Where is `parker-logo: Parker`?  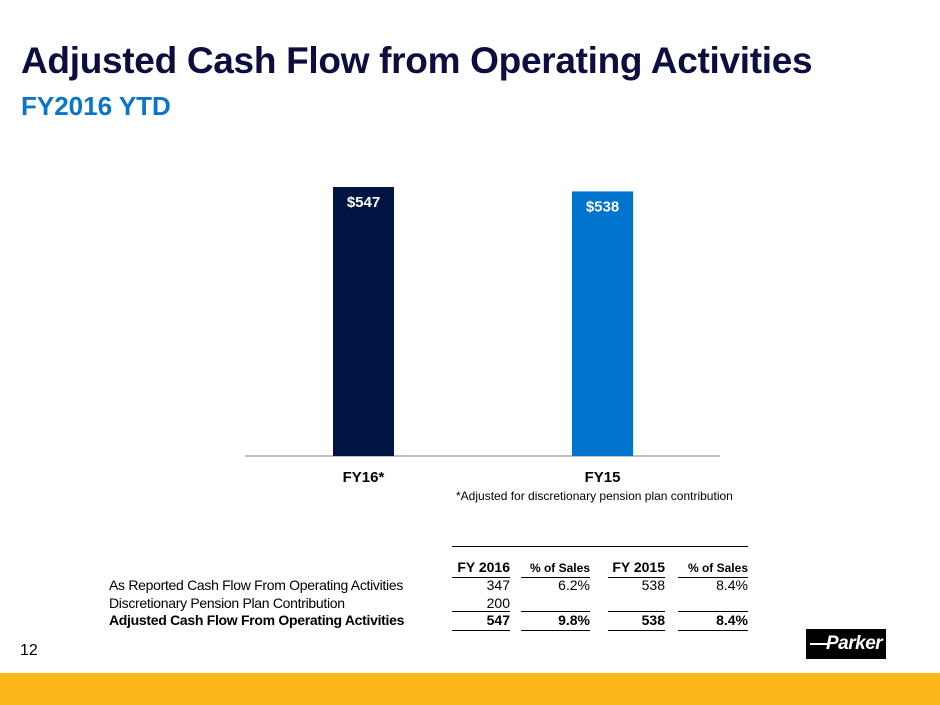 parker-logo: Parker is located at coordinates (846, 644).